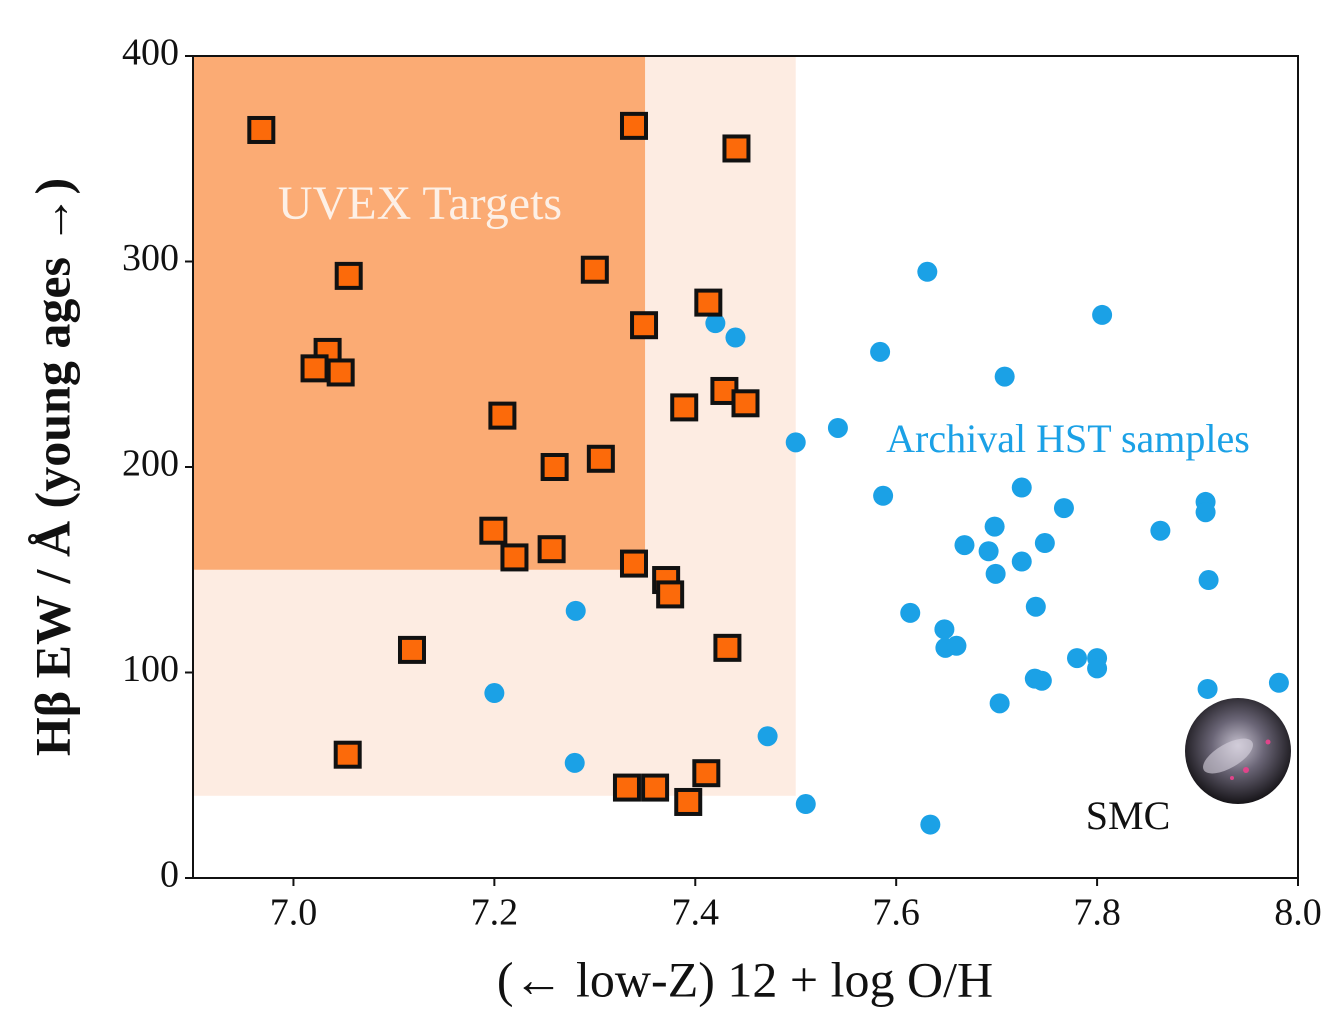 This screenshot has width=1334, height=1021. Describe the element at coordinates (169, 875) in the screenshot. I see `y-tick-label: 0` at that location.